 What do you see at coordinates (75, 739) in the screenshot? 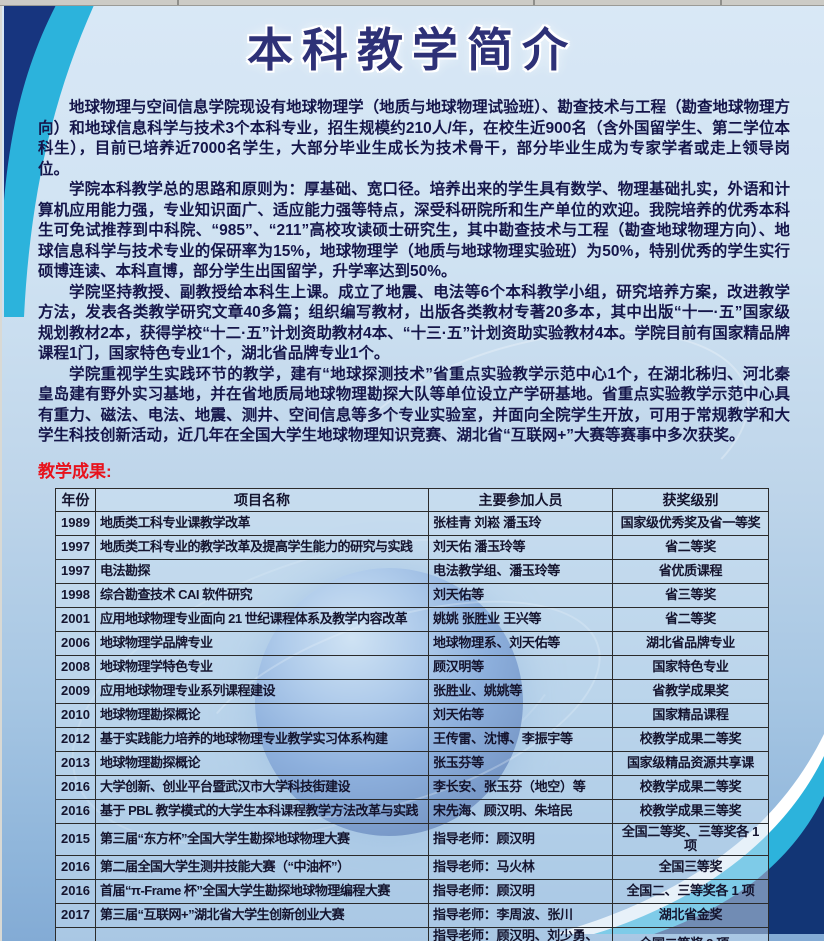
I see `cell-year: 2012` at bounding box center [75, 739].